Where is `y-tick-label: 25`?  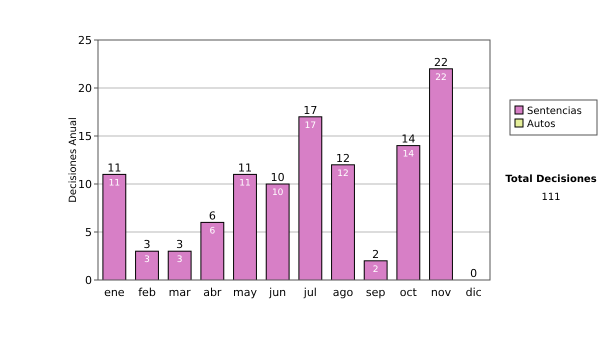
y-tick-label: 25 is located at coordinates (85, 40).